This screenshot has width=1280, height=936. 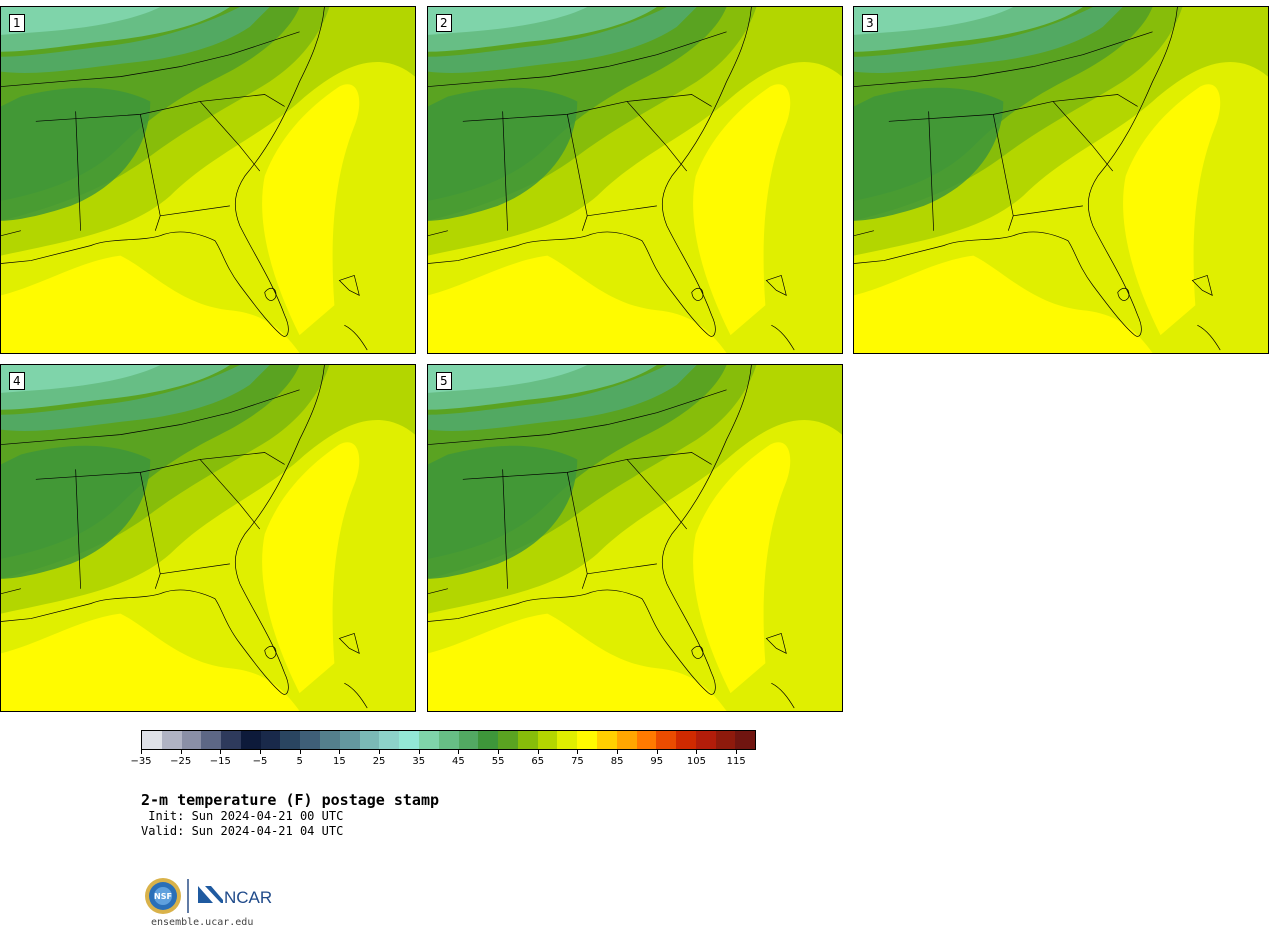 What do you see at coordinates (339, 761) in the screenshot?
I see `colorbar-tick-label: 15` at bounding box center [339, 761].